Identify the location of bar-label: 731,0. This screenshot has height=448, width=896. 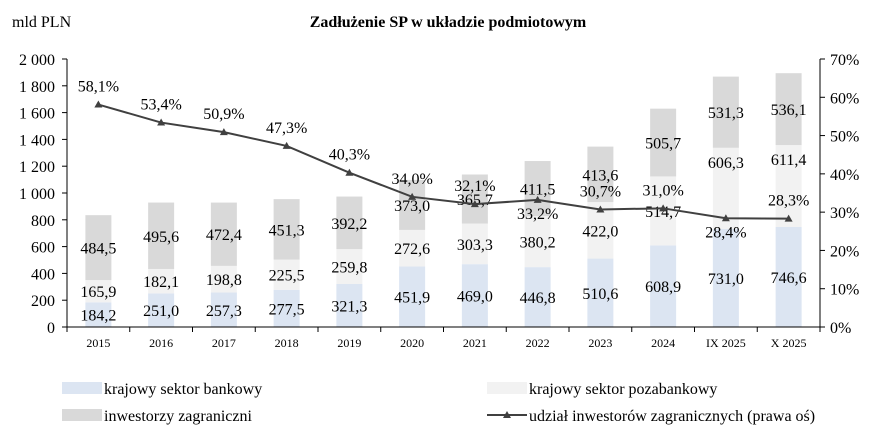
(726, 279).